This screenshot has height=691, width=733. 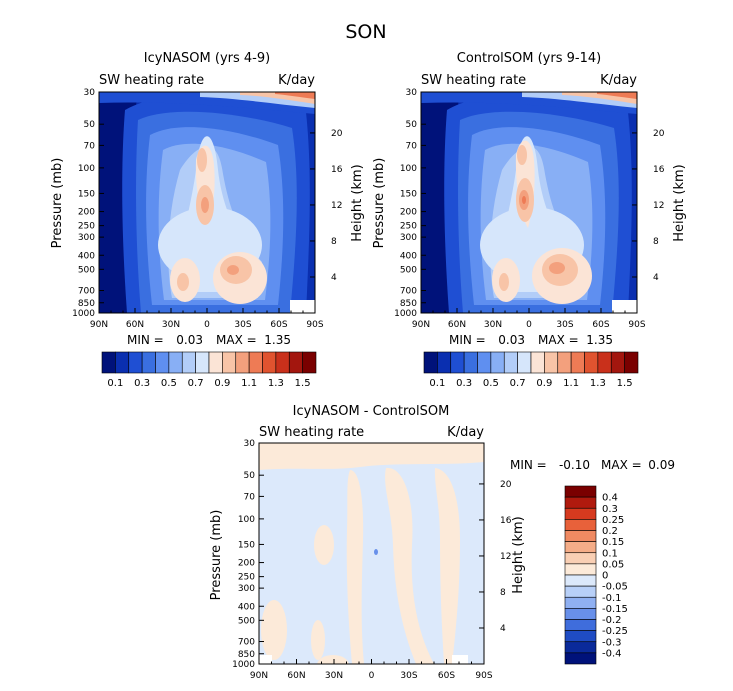 What do you see at coordinates (405, 314) in the screenshot?
I see `y-tick-label: 1000` at bounding box center [405, 314].